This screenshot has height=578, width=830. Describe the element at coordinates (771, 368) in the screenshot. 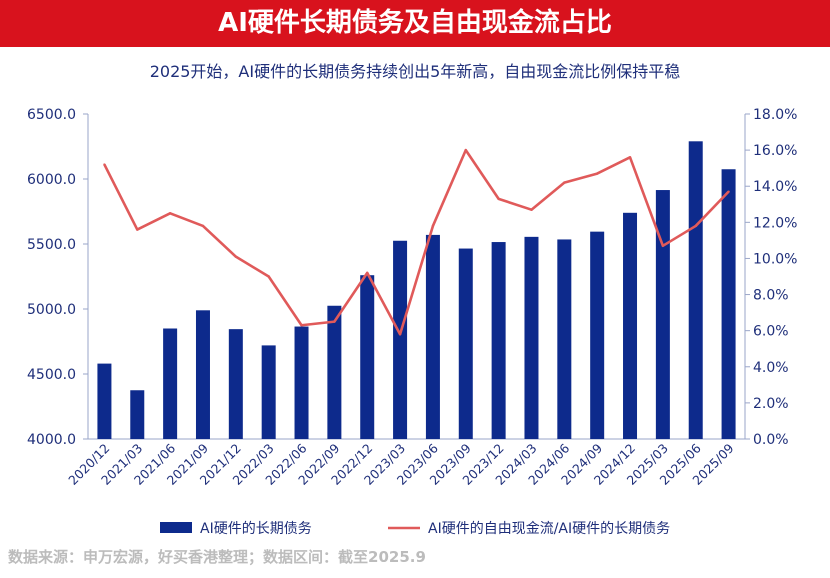

I see `y-right-tick-label: 4.0%` at that location.